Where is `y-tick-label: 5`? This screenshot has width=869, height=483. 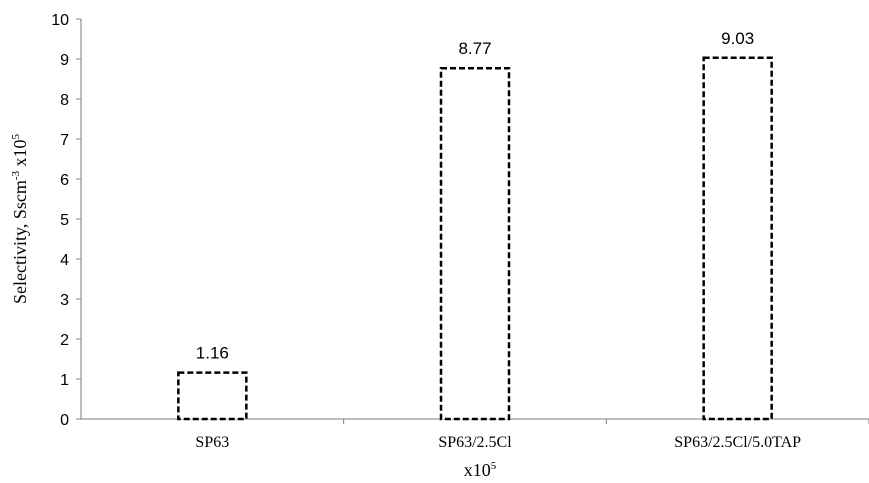
y-tick-label: 5 is located at coordinates (64, 220).